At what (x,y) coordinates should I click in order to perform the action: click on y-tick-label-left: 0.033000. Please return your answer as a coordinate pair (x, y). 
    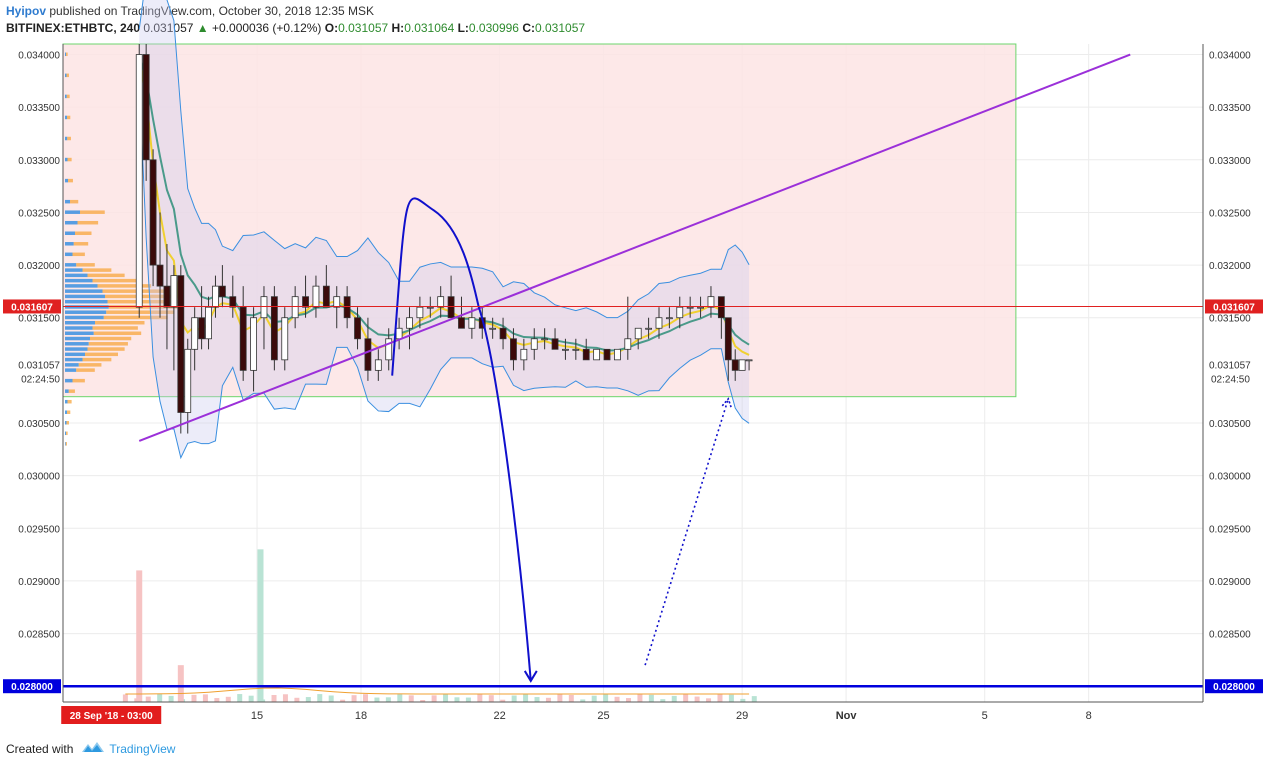
    Looking at the image, I should click on (39, 161).